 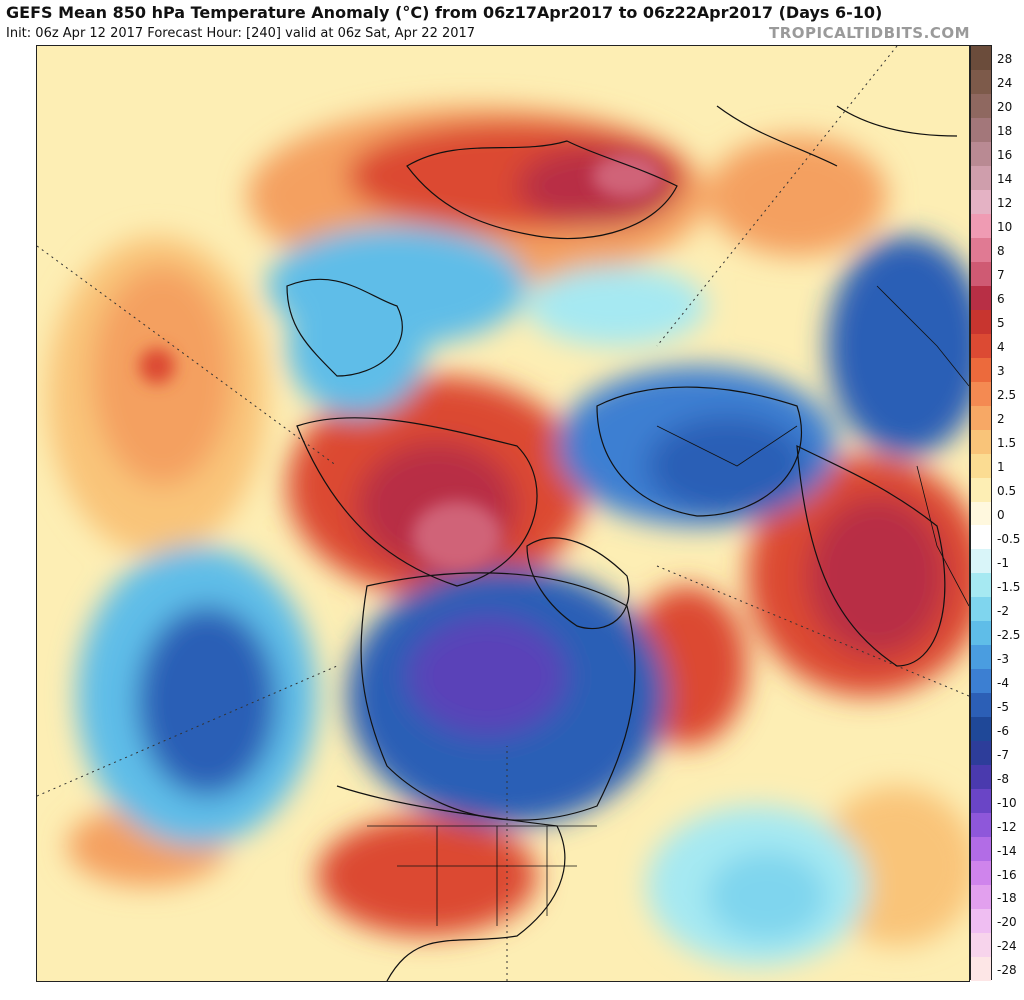 What do you see at coordinates (1007, 898) in the screenshot?
I see `colorbar-label: -18` at bounding box center [1007, 898].